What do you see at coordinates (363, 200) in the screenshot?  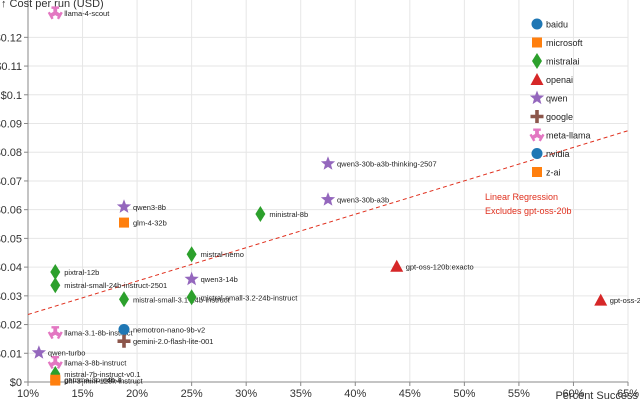 I see `point-label: qwen3-30b-a3b` at bounding box center [363, 200].